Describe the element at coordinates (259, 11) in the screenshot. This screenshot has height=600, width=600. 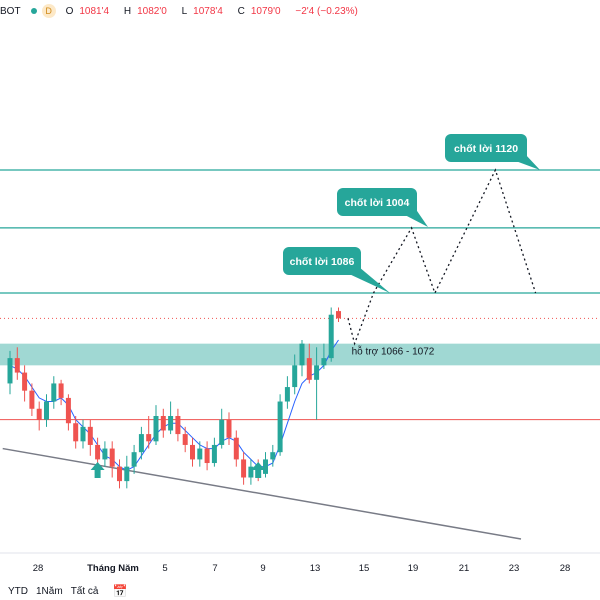
I see `ohlc-close: C 1079'0` at that location.